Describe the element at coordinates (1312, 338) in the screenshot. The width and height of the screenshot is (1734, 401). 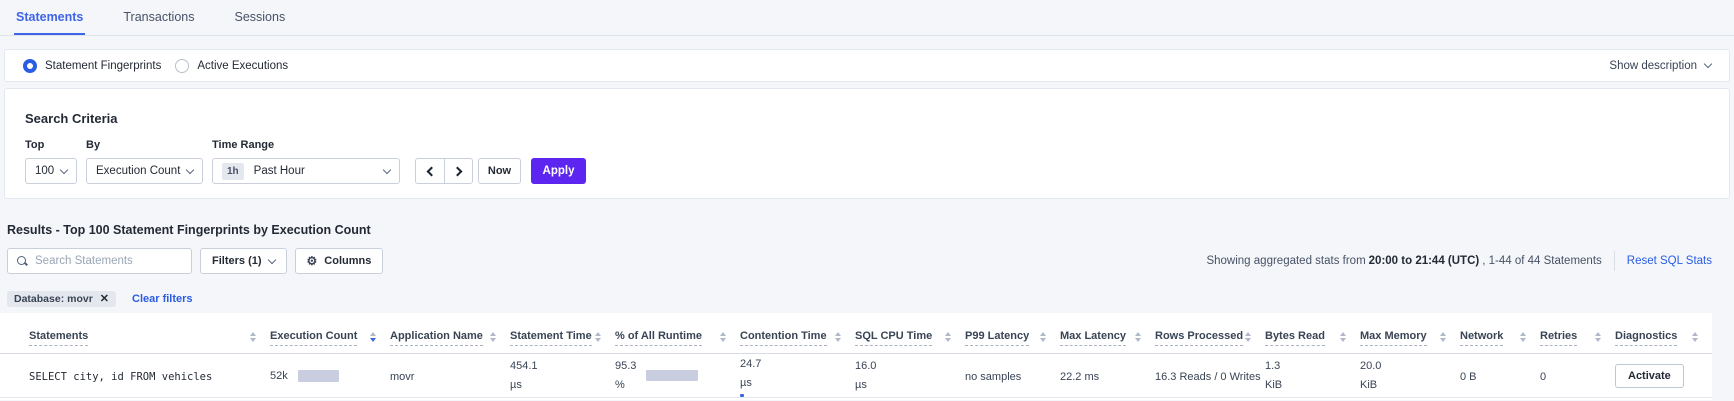
I see `col-header-bytes-read: Bytes Read` at that location.